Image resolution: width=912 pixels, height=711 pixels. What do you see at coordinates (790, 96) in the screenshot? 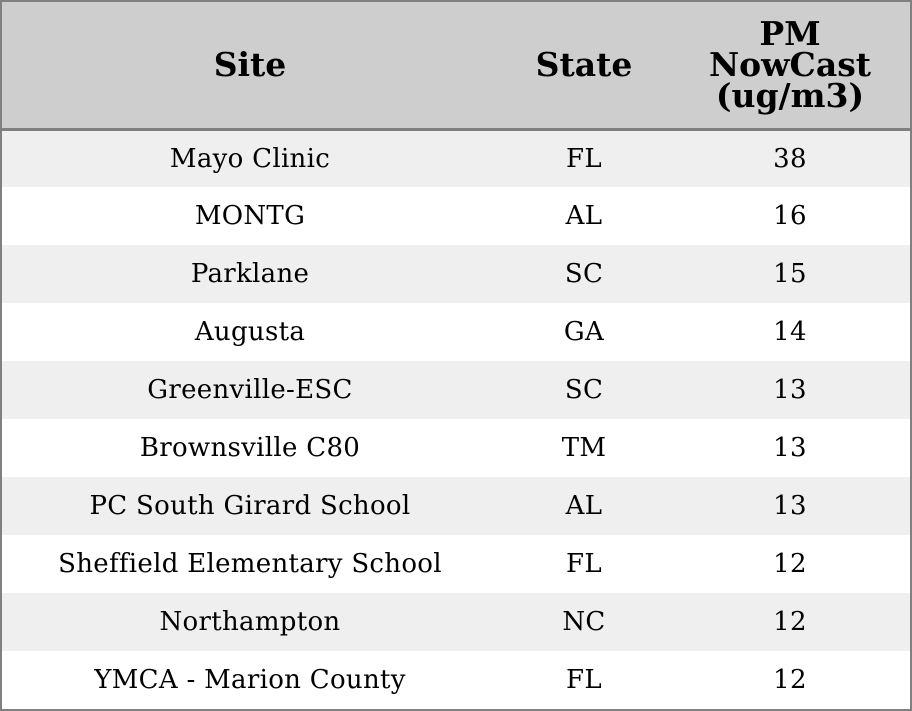
I see `column-header-pm-line-3: (ug/m3)` at bounding box center [790, 96].